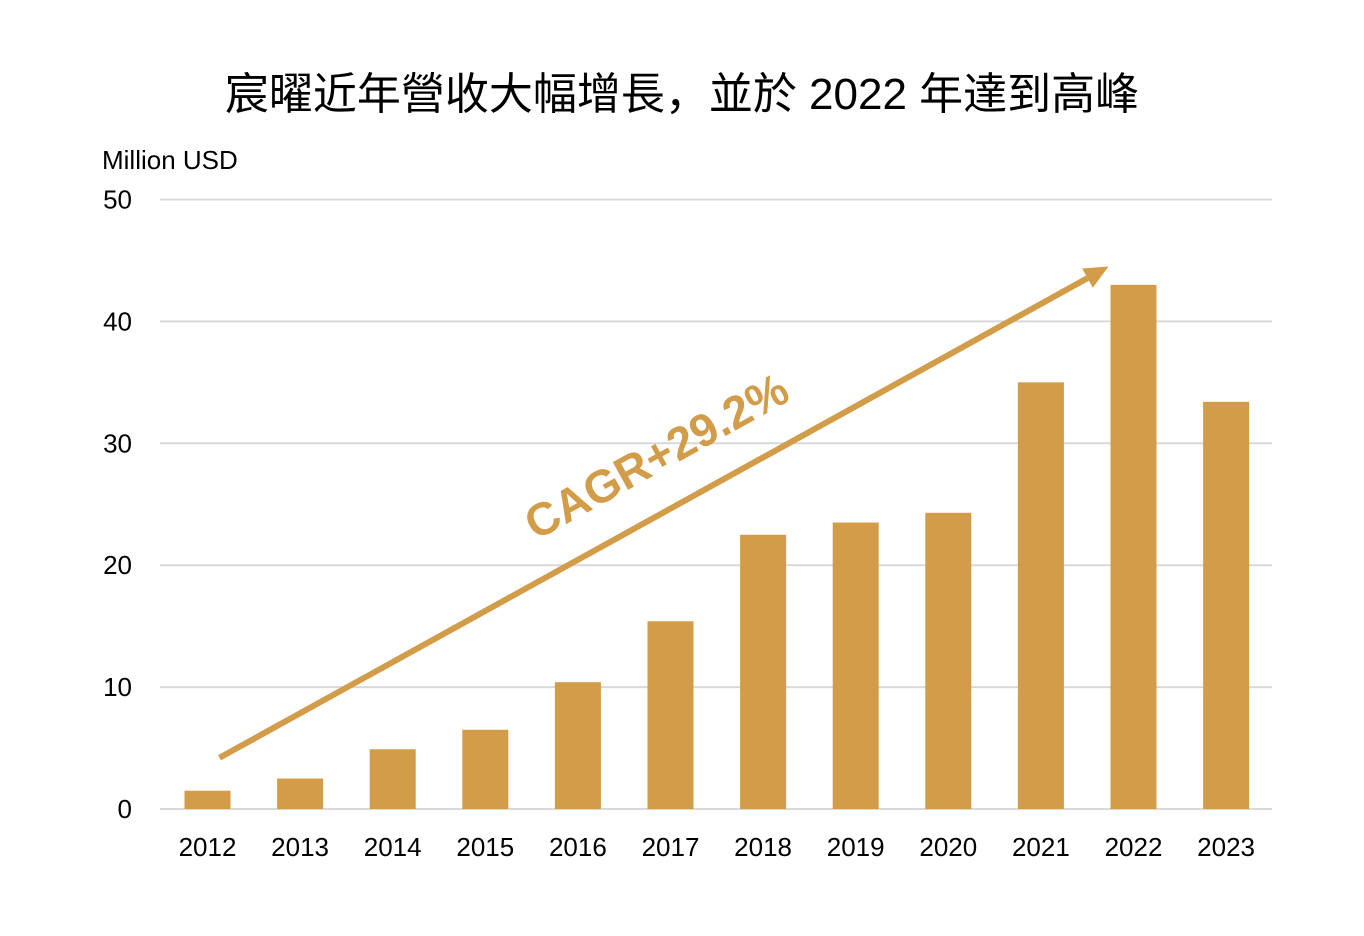 The width and height of the screenshot is (1364, 936). I want to click on bar-2019, so click(855, 665).